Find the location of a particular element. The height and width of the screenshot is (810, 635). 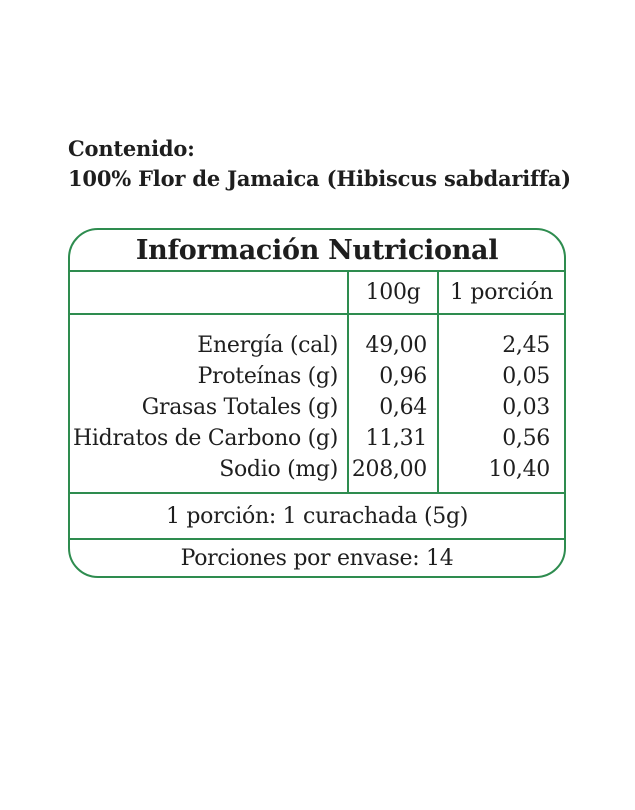

values-portion-column: 2,45 0,05 0,03 0,56 10,40 is located at coordinates (501, 403).